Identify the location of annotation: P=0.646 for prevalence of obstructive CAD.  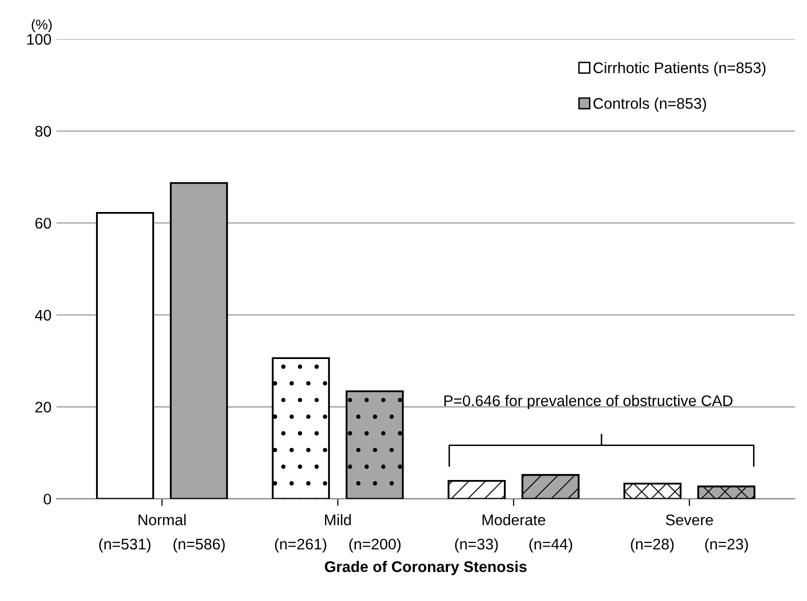
(588, 402).